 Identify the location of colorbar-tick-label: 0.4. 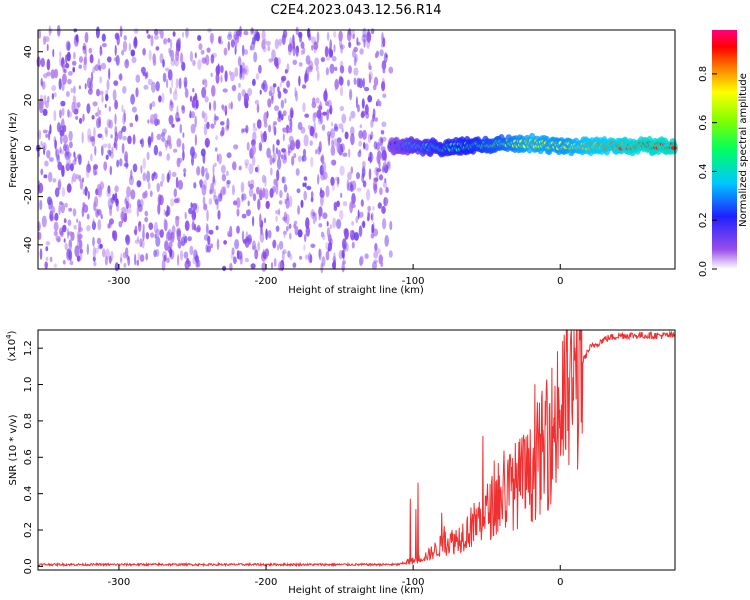
(703, 171).